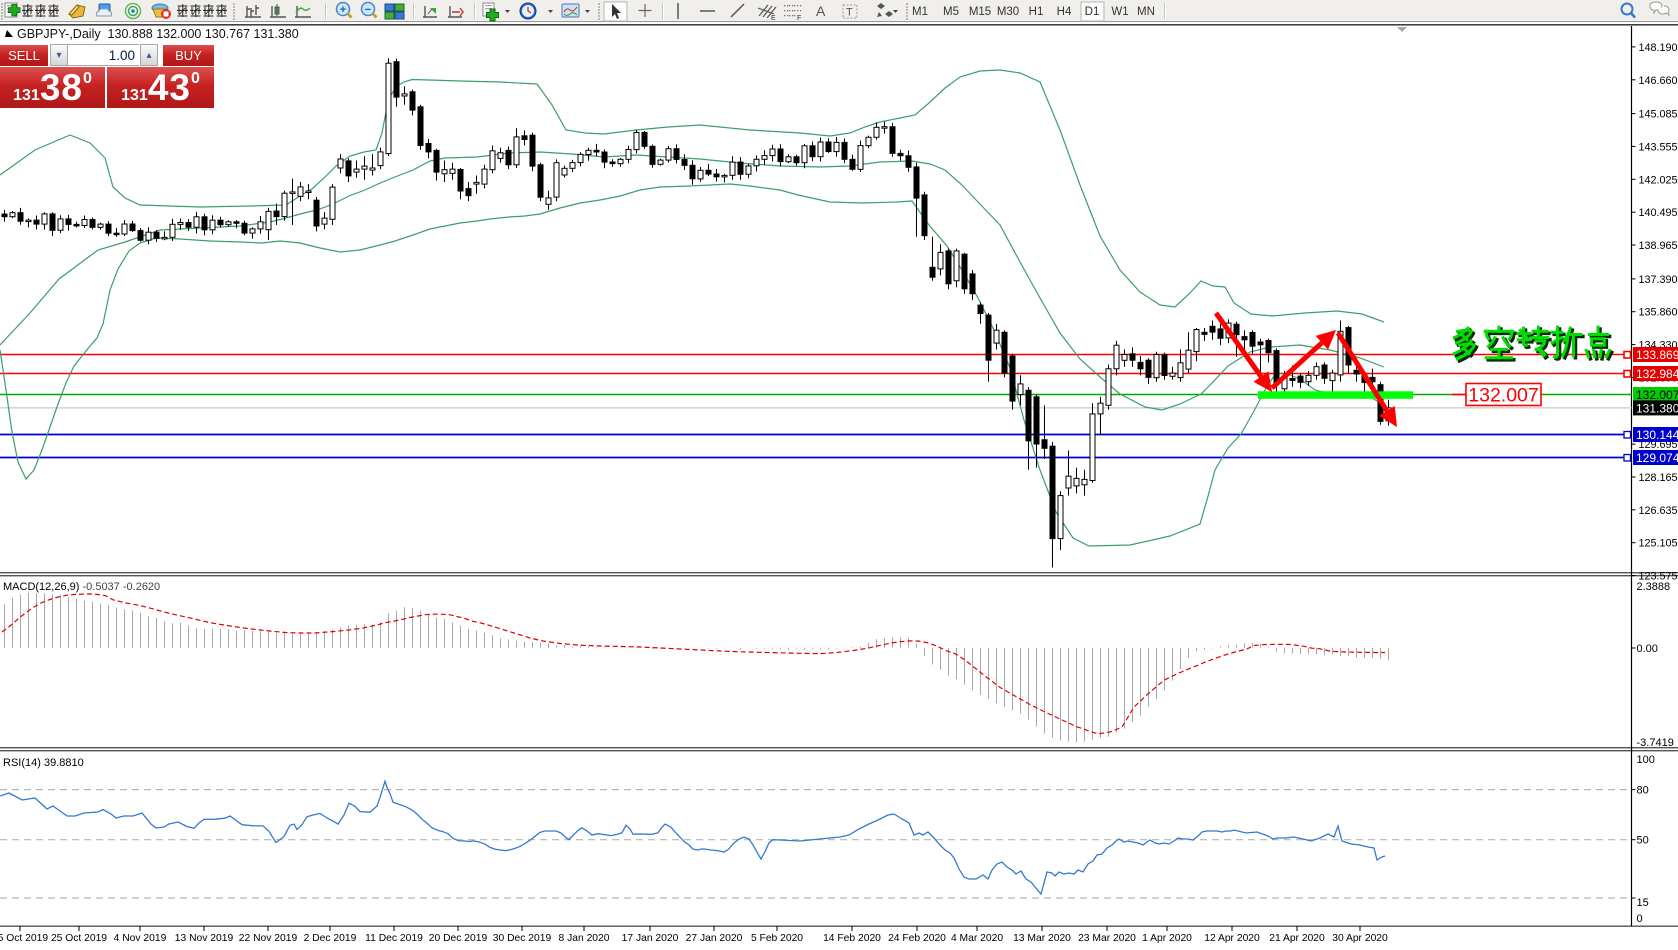  I want to click on svg-text: 13 Nov 2019, so click(204, 938).